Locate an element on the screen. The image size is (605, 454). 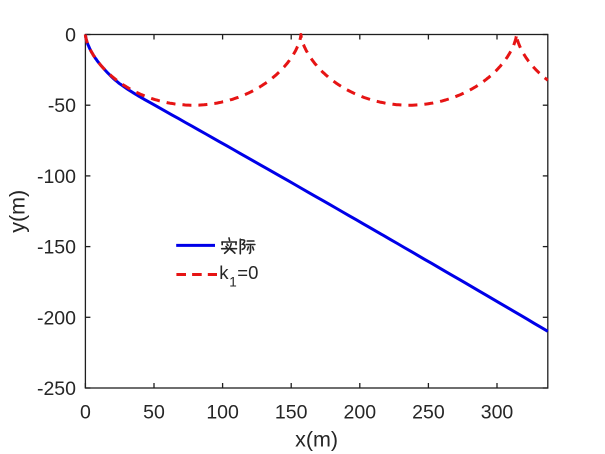
svg-text: k is located at coordinates (224, 272).